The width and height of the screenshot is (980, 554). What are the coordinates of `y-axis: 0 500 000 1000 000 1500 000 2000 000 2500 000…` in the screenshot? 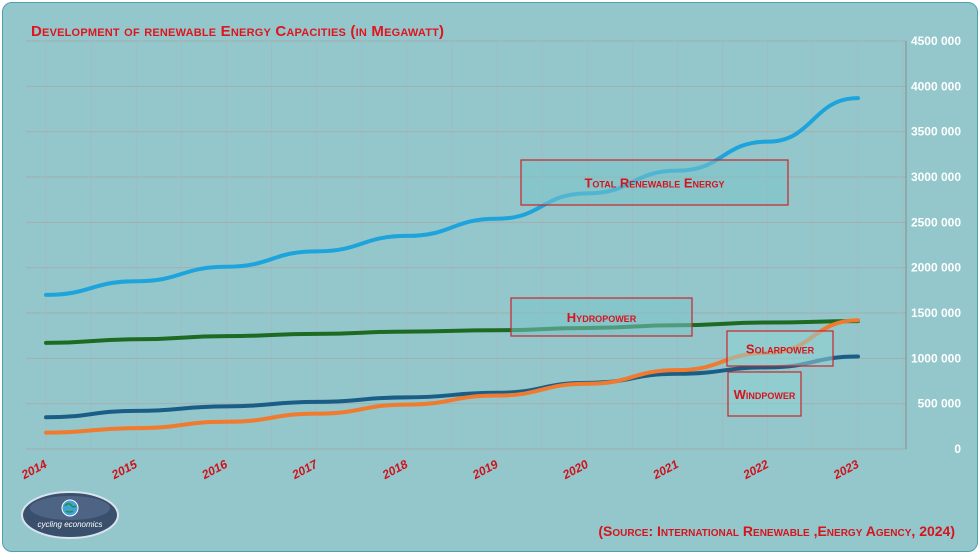 It's located at (933, 245).